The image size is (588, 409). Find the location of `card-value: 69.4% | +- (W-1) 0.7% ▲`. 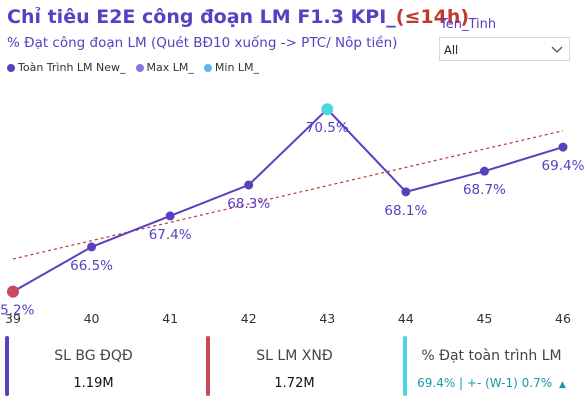

card-value: 69.4% | +- (W-1) 0.7% ▲ is located at coordinates (491, 383).